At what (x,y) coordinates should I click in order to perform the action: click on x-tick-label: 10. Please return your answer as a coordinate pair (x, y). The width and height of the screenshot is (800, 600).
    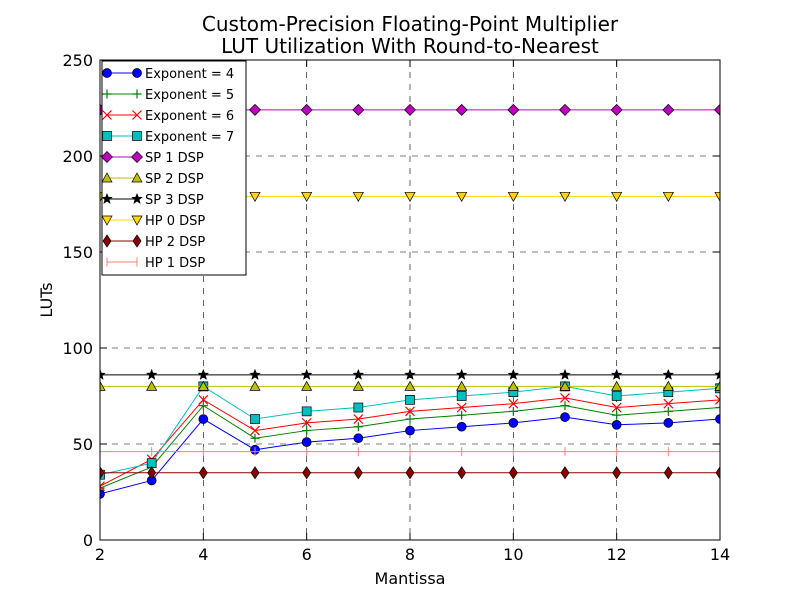
    Looking at the image, I should click on (513, 554).